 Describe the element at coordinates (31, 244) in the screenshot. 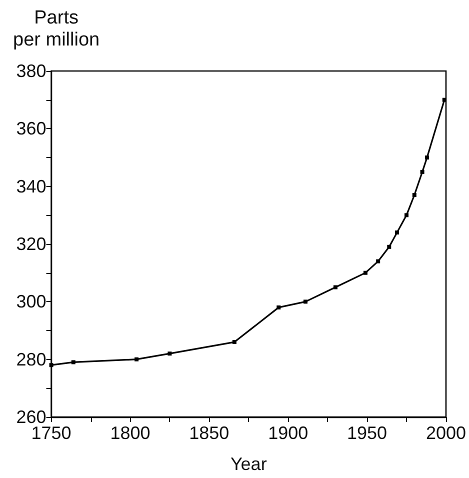

I see `y-tick-label: 320` at that location.